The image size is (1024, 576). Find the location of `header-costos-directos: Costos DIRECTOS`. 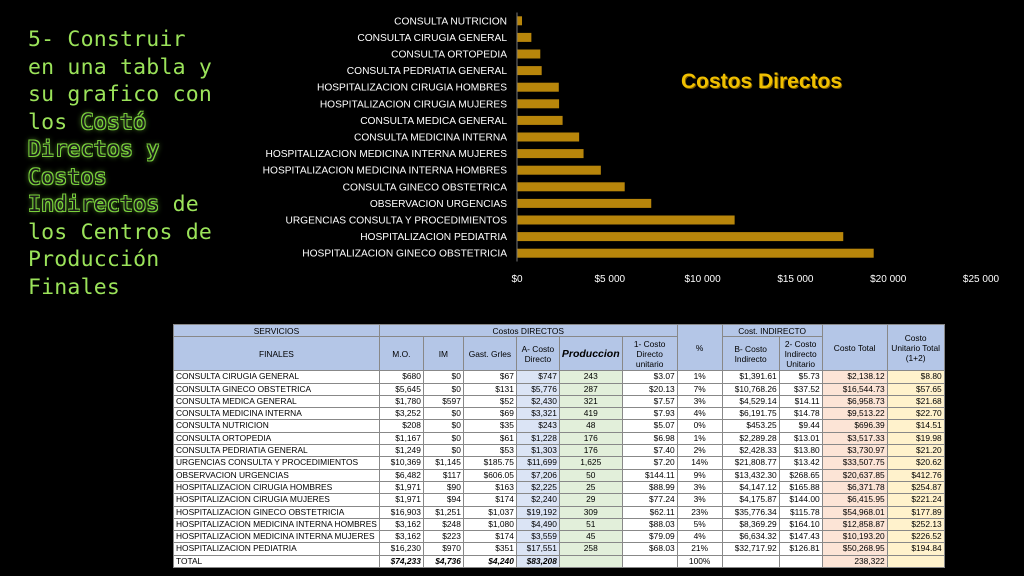

header-costos-directos: Costos DIRECTOS is located at coordinates (528, 330).